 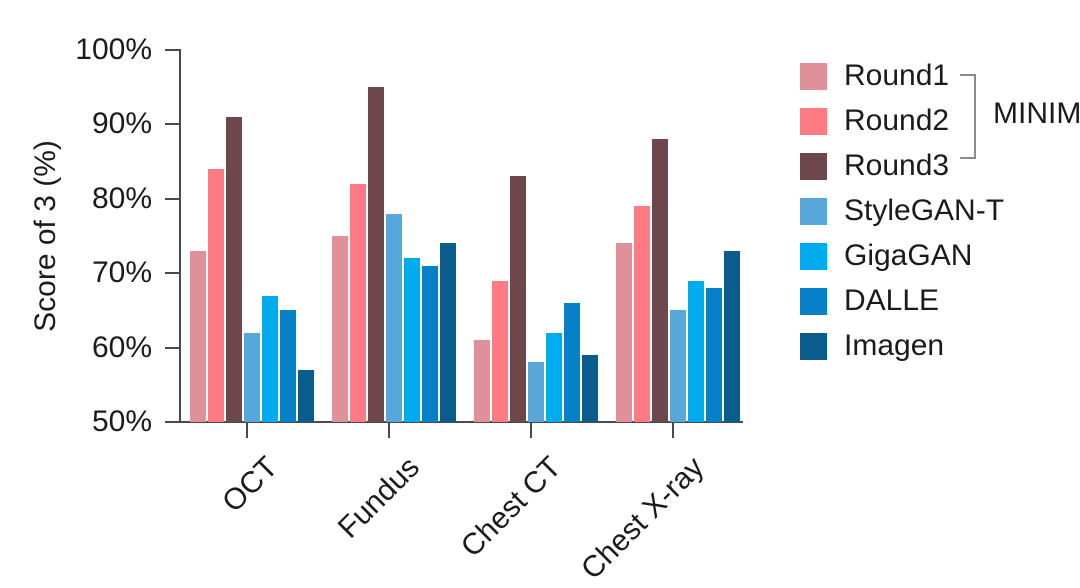 I want to click on legend-item-stylegan-t: StyleGAN-T, so click(x=902, y=211).